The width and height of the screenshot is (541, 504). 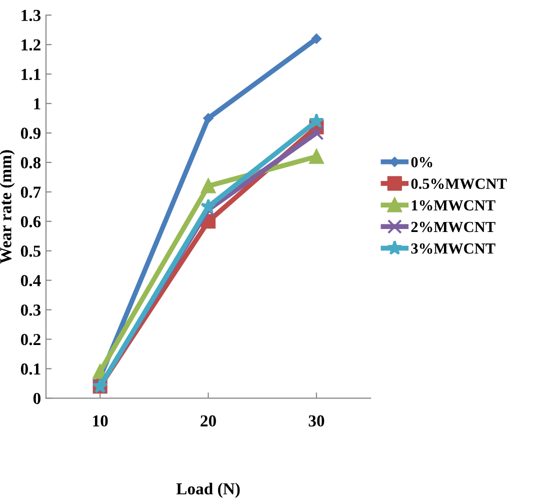 What do you see at coordinates (31, 16) in the screenshot?
I see `y-tick-label: 1.3` at bounding box center [31, 16].